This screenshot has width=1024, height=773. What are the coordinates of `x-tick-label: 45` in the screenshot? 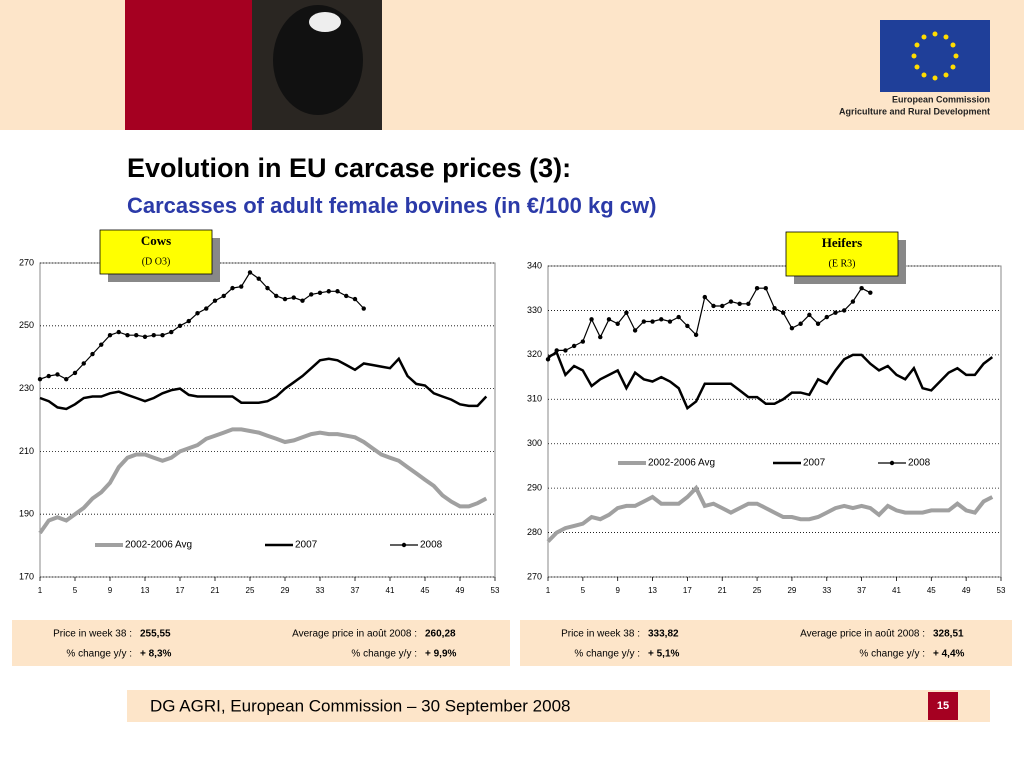 It's located at (425, 590).